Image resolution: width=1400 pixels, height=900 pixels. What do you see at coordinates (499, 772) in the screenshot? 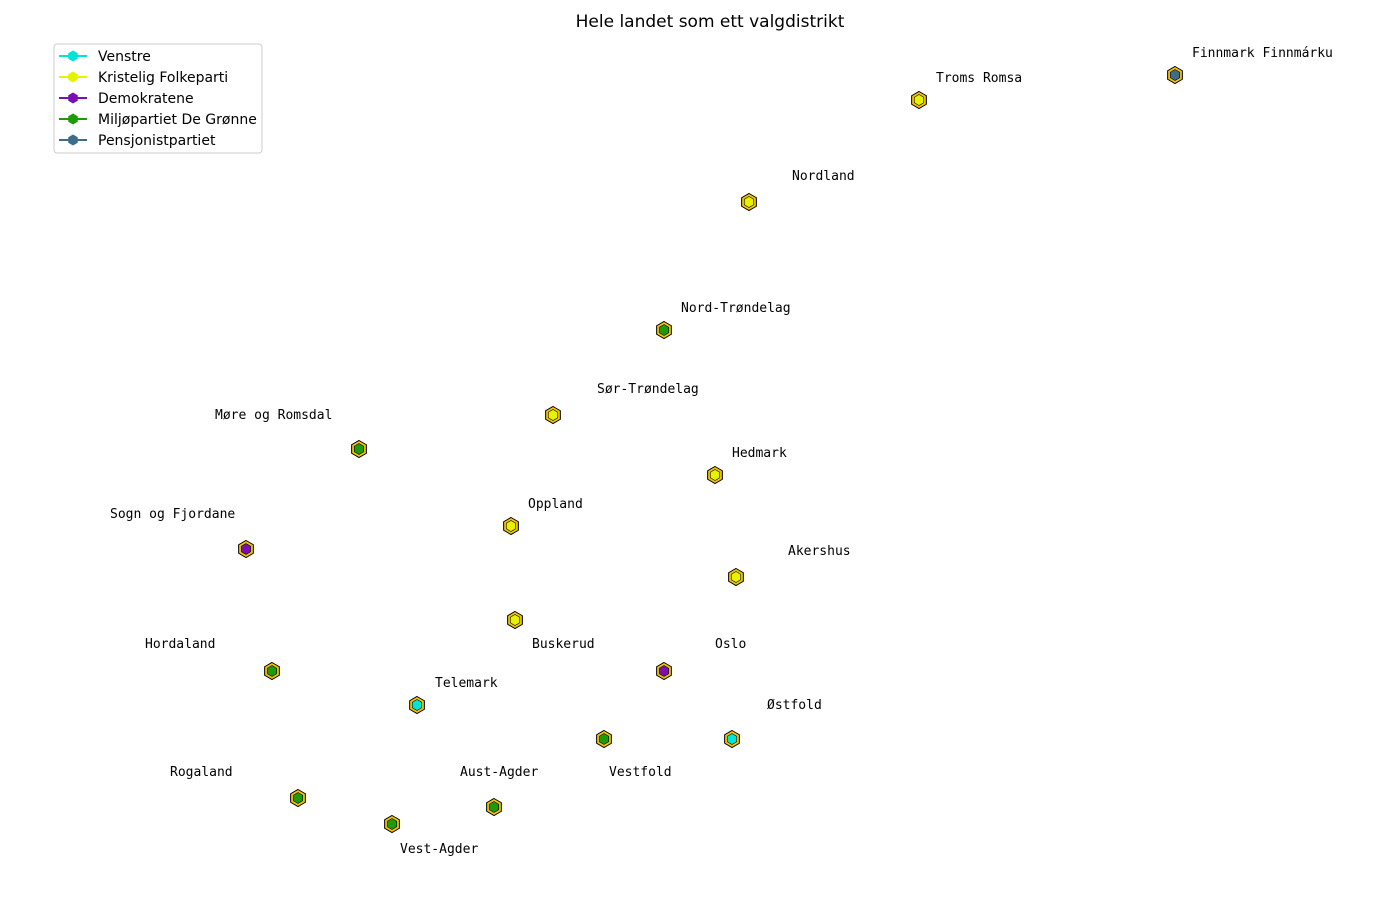
I see `district-label: Aust-Agder` at bounding box center [499, 772].